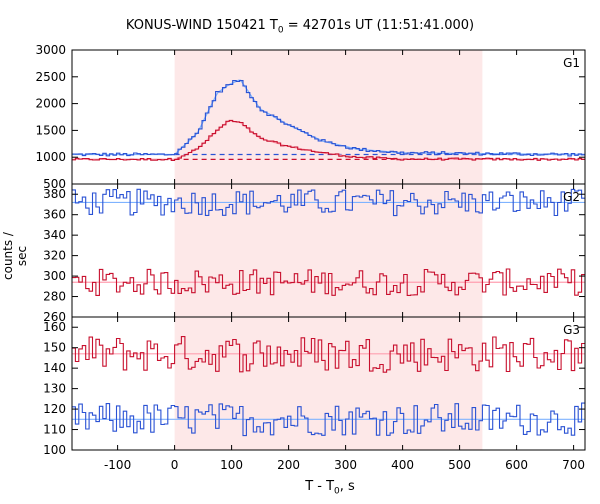  Describe the element at coordinates (54, 215) in the screenshot. I see `y-tick-label: 360` at that location.